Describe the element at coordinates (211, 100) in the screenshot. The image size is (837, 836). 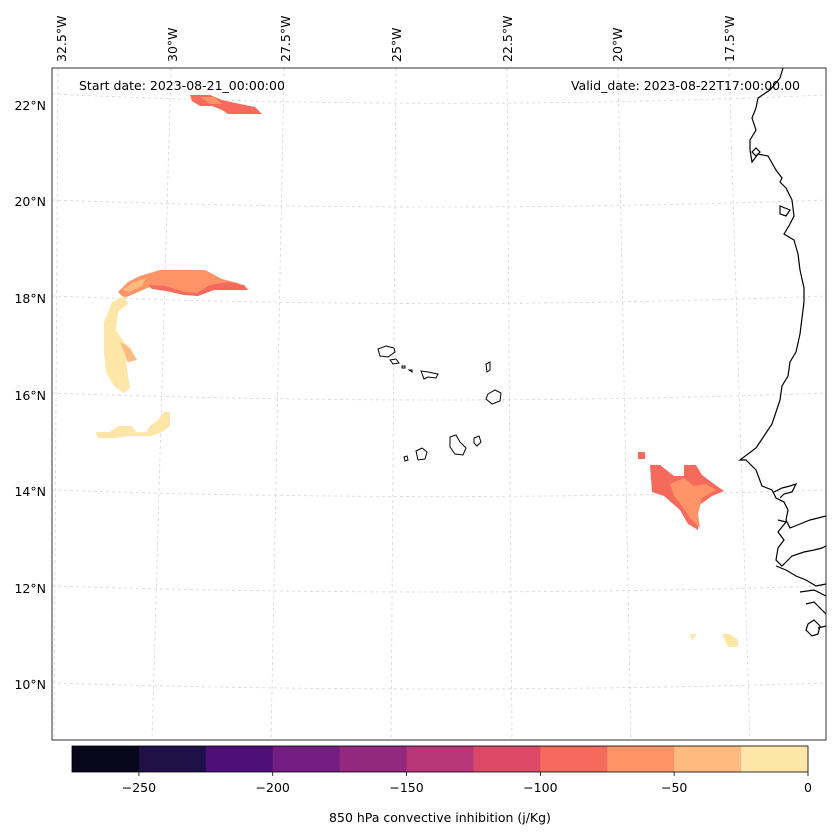
I see `cin-field-north-top-light` at that location.